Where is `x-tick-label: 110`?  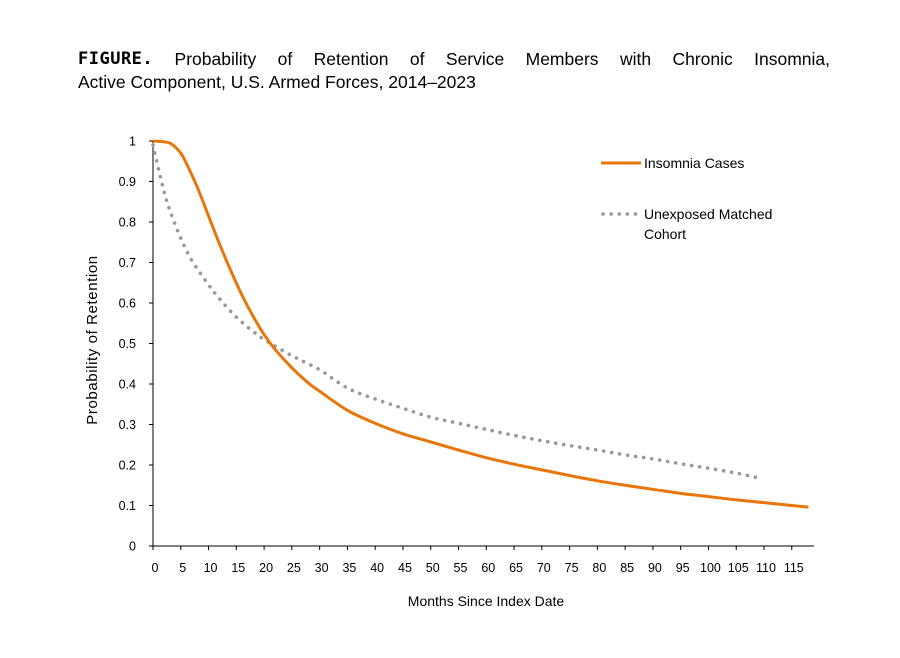 x-tick-label: 110 is located at coordinates (766, 568).